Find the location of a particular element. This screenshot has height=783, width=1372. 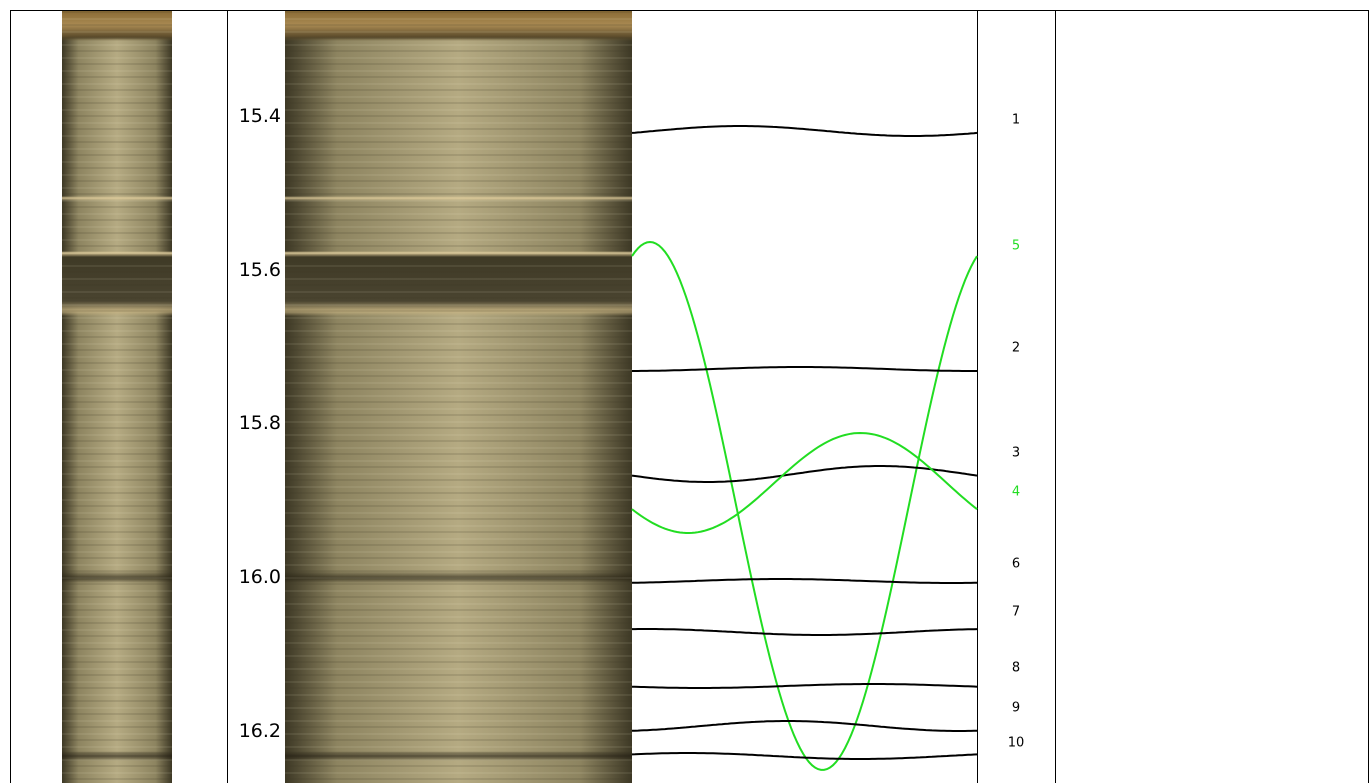

depth-label: 15.6 is located at coordinates (259, 270).